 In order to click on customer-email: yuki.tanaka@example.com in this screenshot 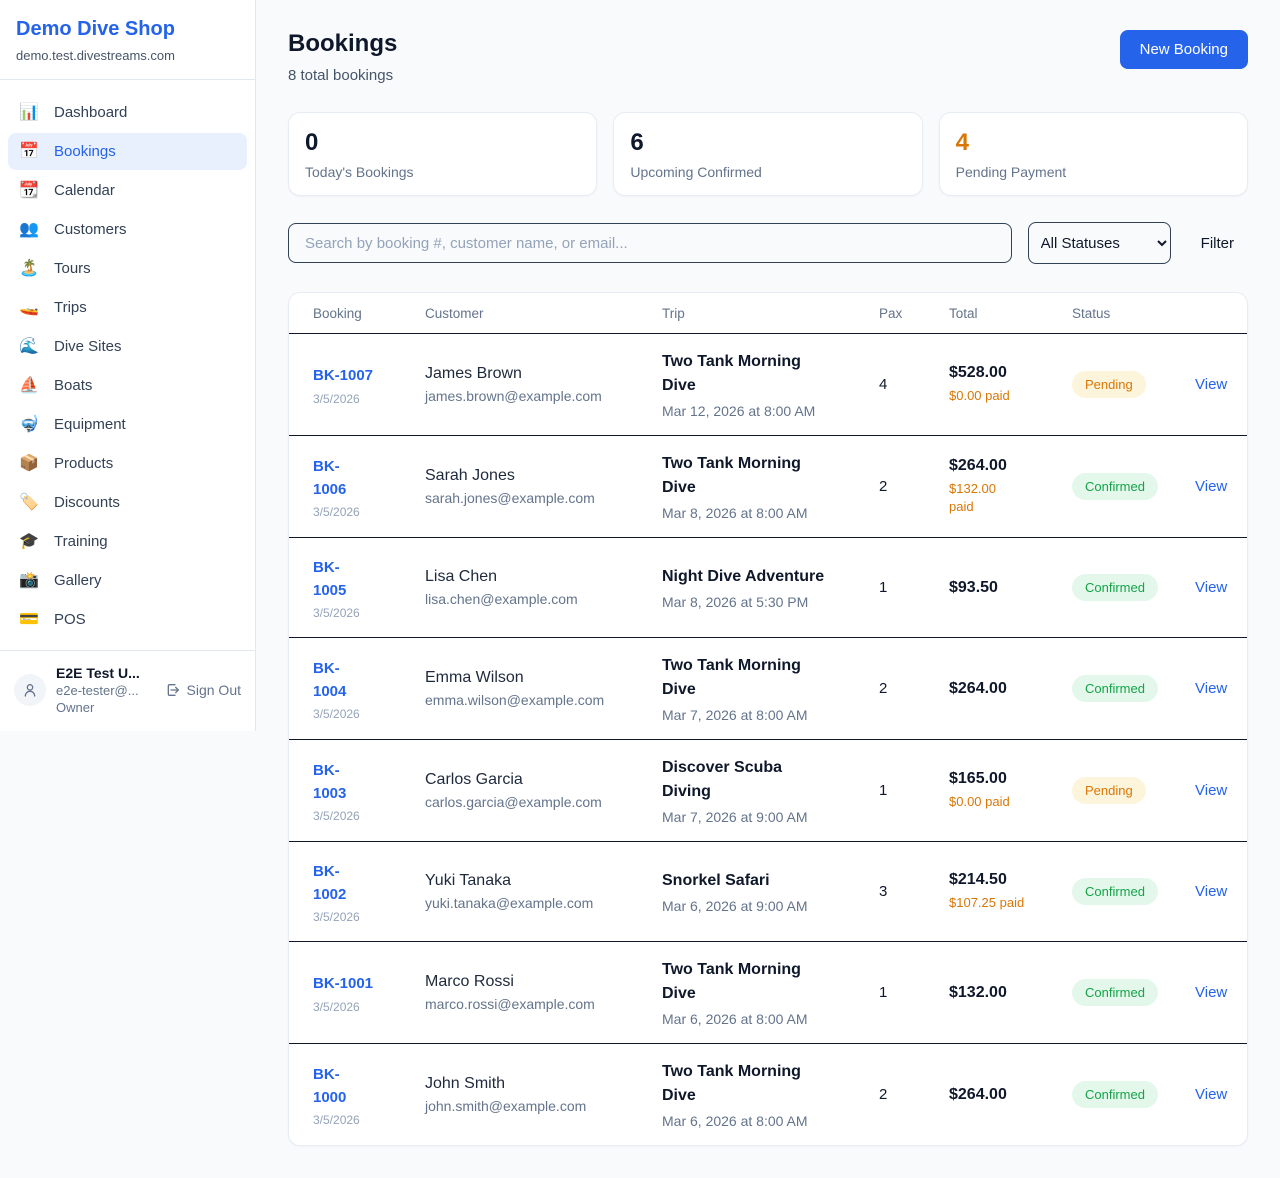, I will do `click(509, 903)`.